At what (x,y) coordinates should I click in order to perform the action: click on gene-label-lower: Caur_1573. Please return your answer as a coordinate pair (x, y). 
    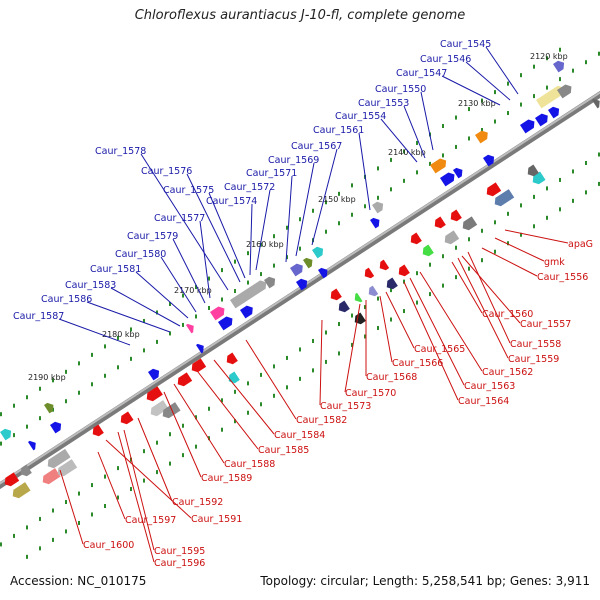
    Looking at the image, I should click on (345, 406).